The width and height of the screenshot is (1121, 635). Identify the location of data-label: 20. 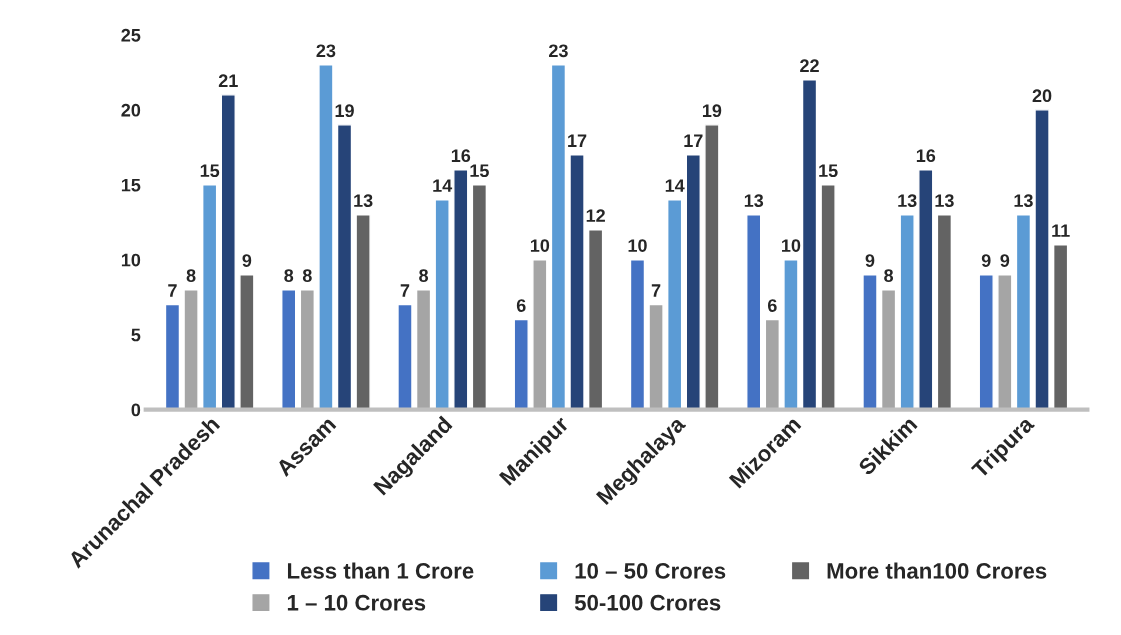
(1042, 96).